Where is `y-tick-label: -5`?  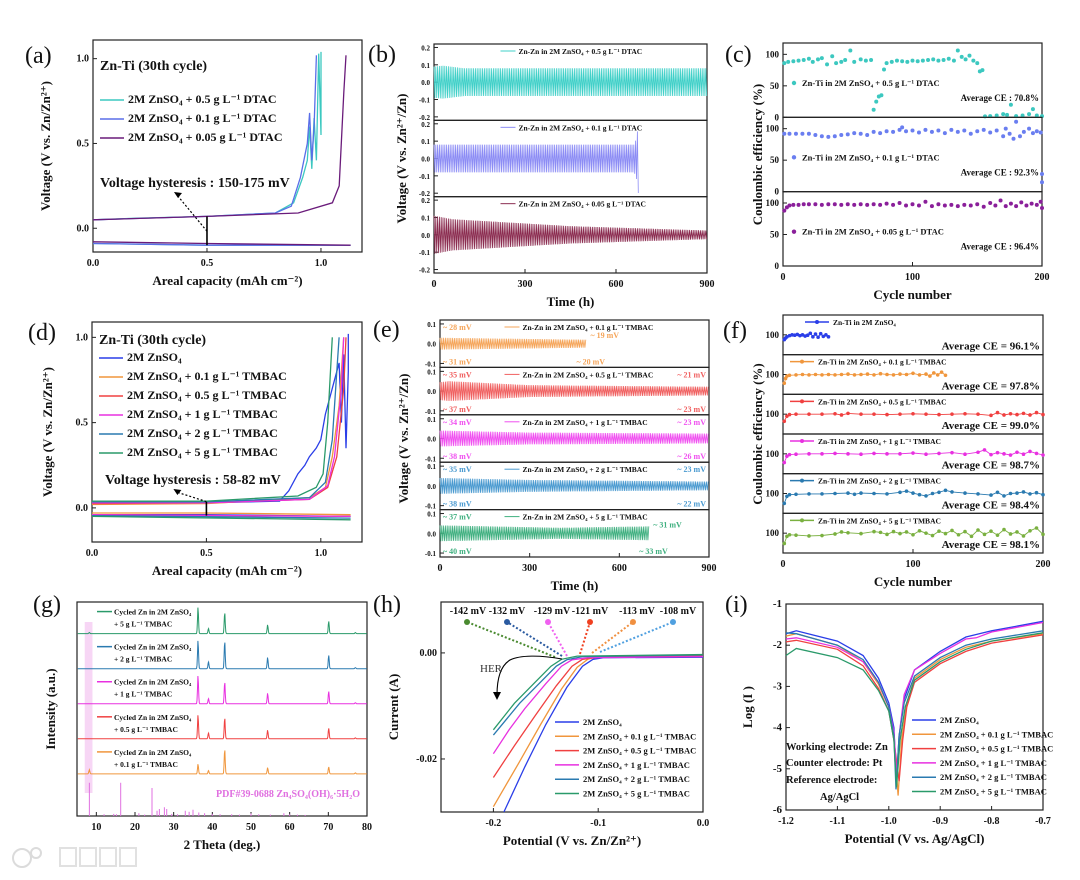 y-tick-label: -5 is located at coordinates (778, 769).